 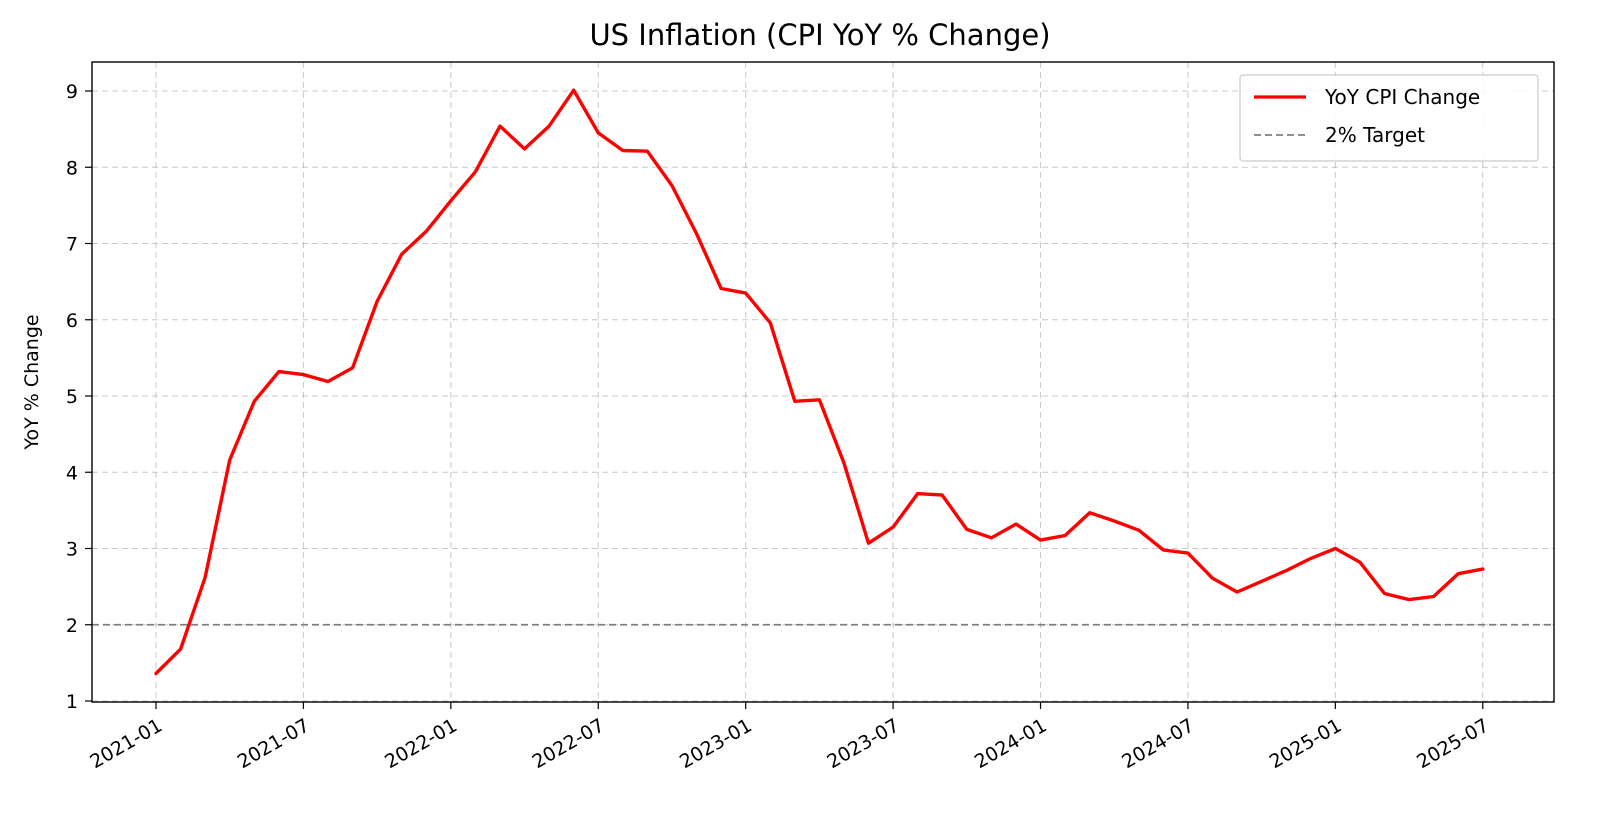 What do you see at coordinates (1402, 97) in the screenshot?
I see `legend-label-yoy: YoY CPI Change` at bounding box center [1402, 97].